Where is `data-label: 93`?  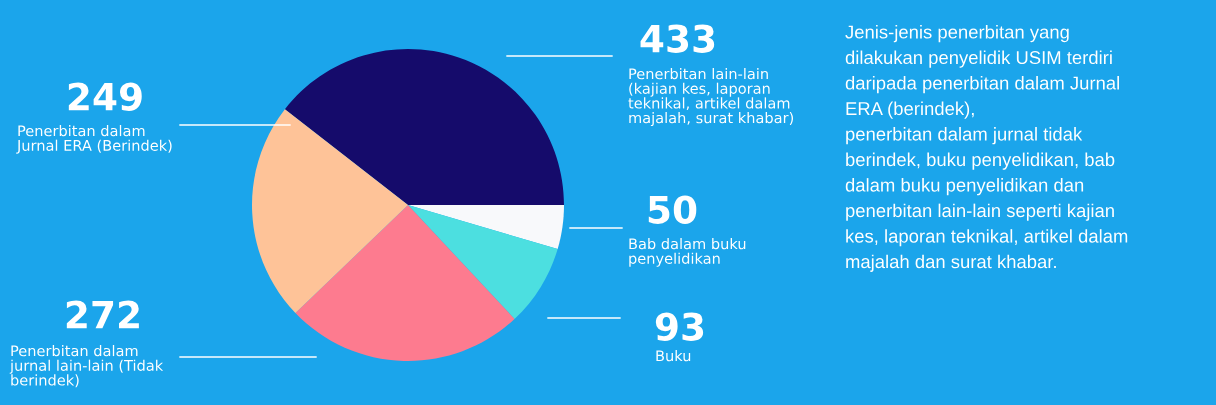
data-label: 93 is located at coordinates (679, 326).